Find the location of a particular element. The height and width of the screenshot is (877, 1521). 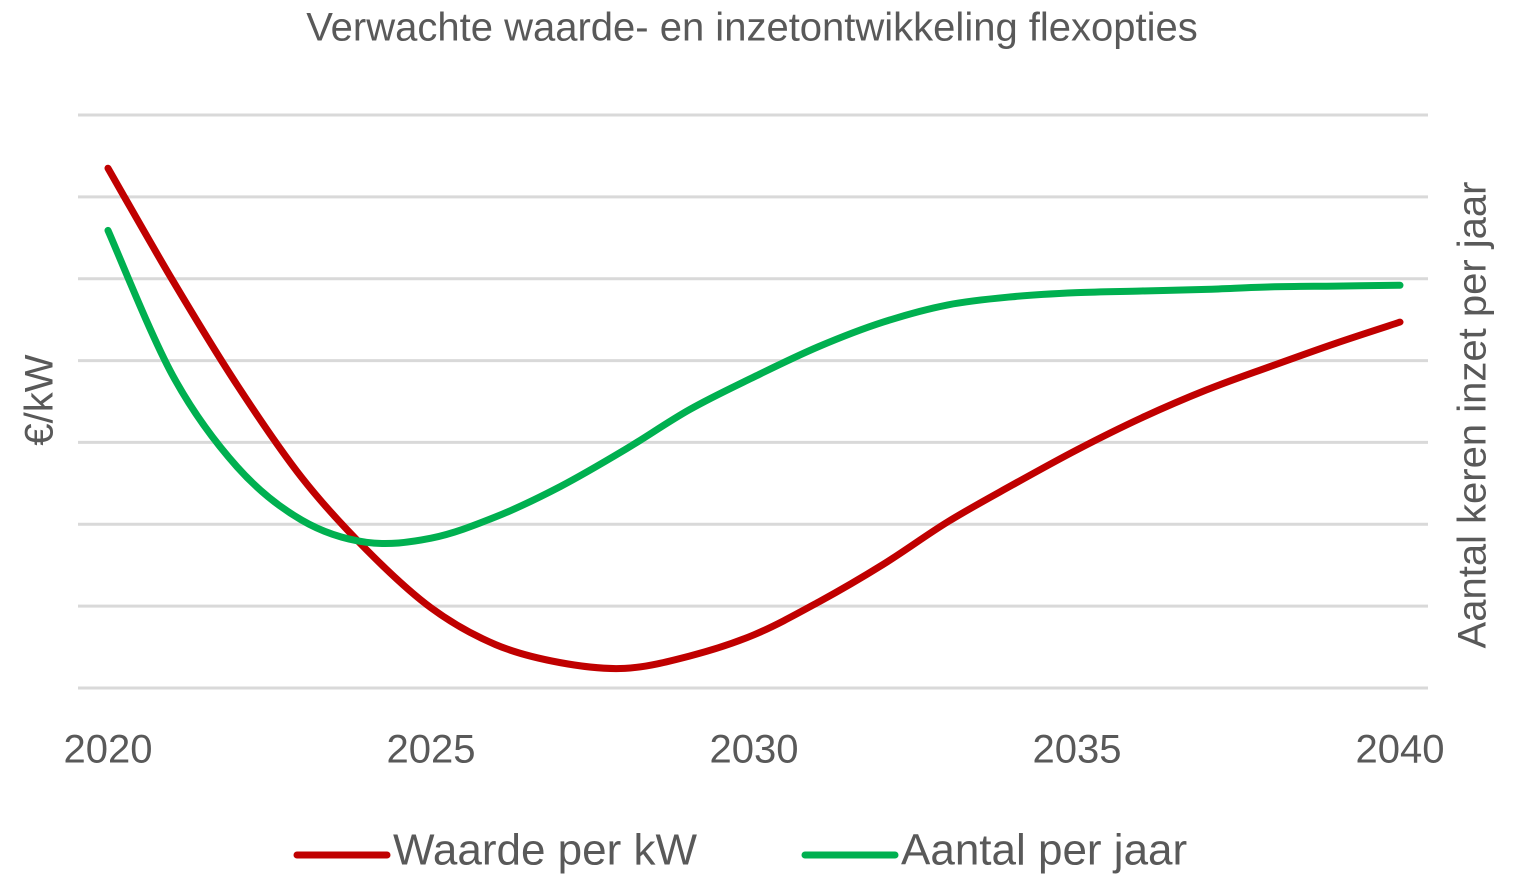

x-tick-label: 2025 is located at coordinates (431, 750).